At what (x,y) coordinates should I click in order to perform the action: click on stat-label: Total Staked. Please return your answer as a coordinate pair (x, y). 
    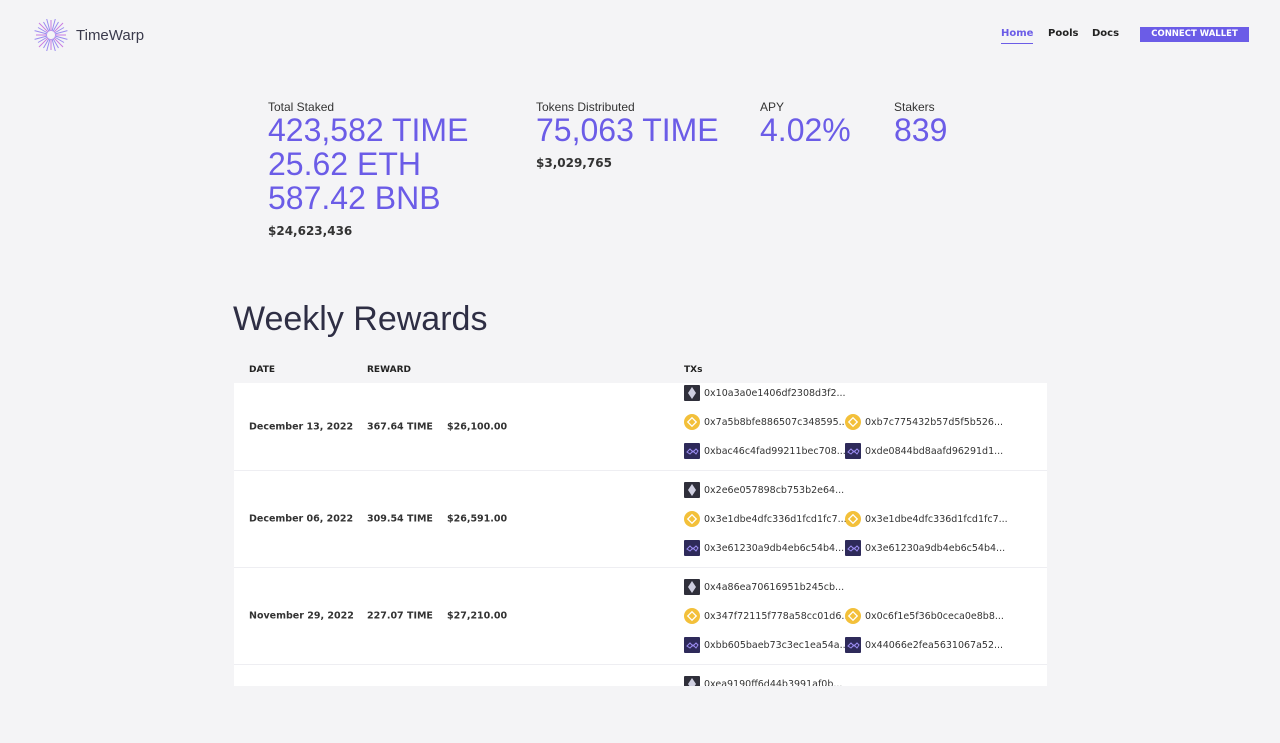
    Looking at the image, I should click on (301, 107).